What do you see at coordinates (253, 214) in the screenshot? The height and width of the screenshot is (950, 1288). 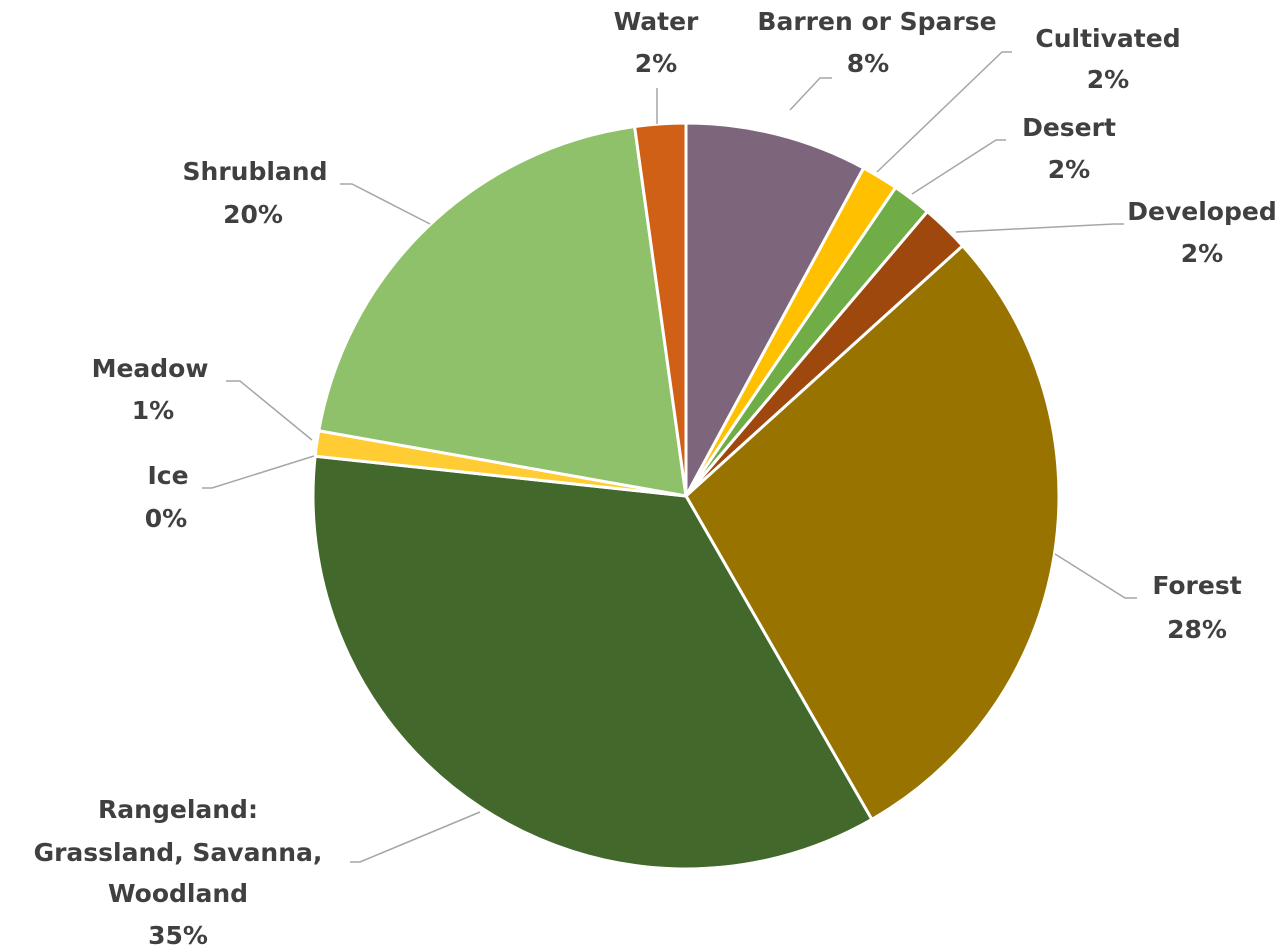 I see `slice-percent-shrubland: 20%` at bounding box center [253, 214].